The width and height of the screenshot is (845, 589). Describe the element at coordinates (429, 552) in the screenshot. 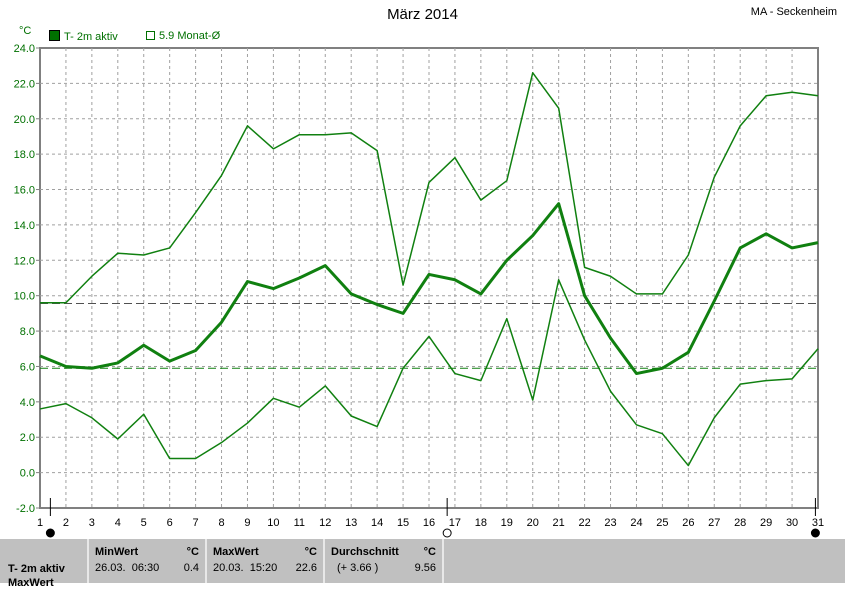

I see `avg-unit: °C` at that location.